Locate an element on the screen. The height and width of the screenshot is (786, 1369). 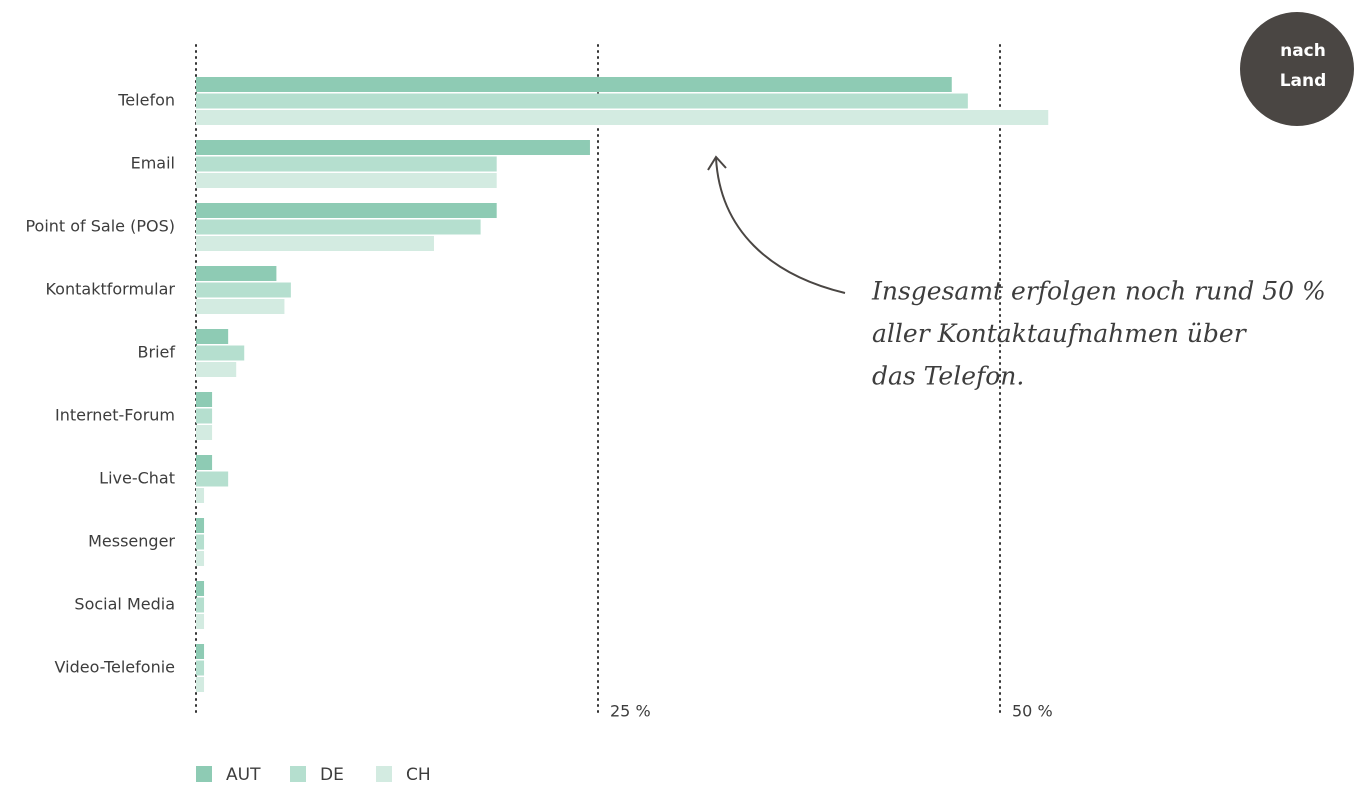
y-tick-label: Kontaktformular is located at coordinates (110, 289).